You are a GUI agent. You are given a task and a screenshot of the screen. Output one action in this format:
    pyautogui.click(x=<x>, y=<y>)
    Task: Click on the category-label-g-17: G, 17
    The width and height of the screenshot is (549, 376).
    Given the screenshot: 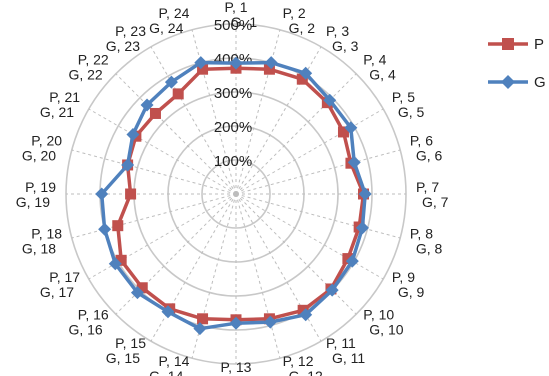 What is the action you would take?
    pyautogui.click(x=57, y=292)
    